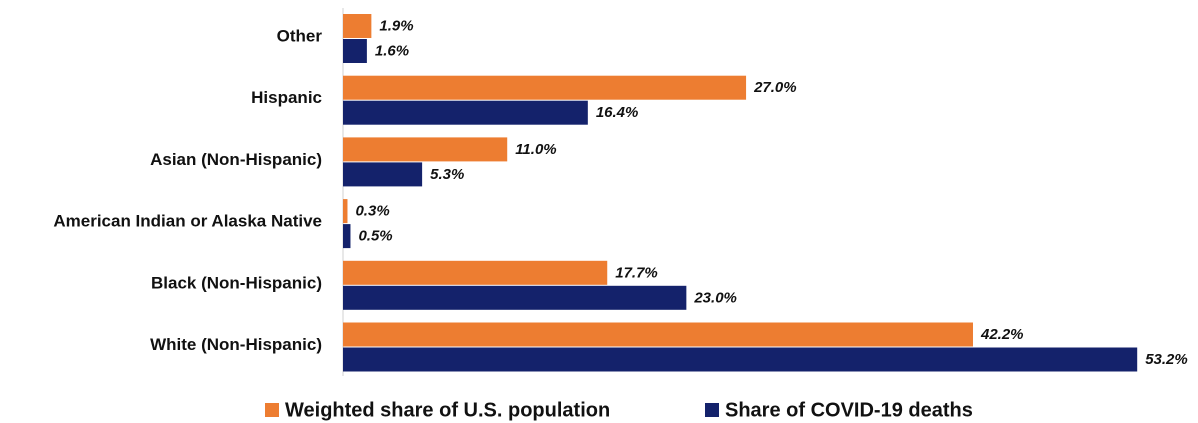  What do you see at coordinates (1166, 359) in the screenshot?
I see `value-label: 53.2%` at bounding box center [1166, 359].